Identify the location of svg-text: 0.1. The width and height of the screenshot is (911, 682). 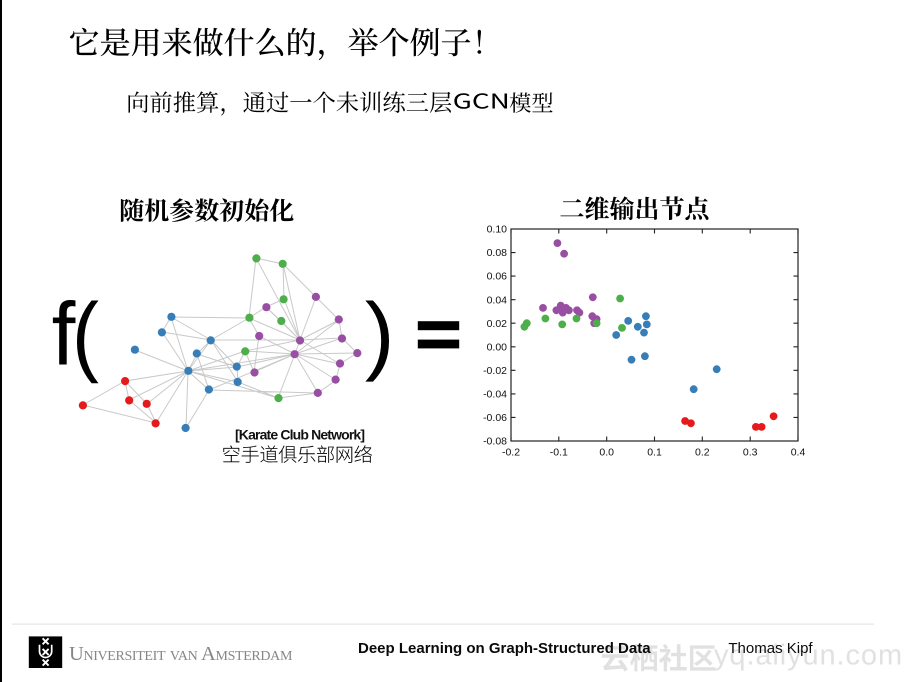
(654, 453).